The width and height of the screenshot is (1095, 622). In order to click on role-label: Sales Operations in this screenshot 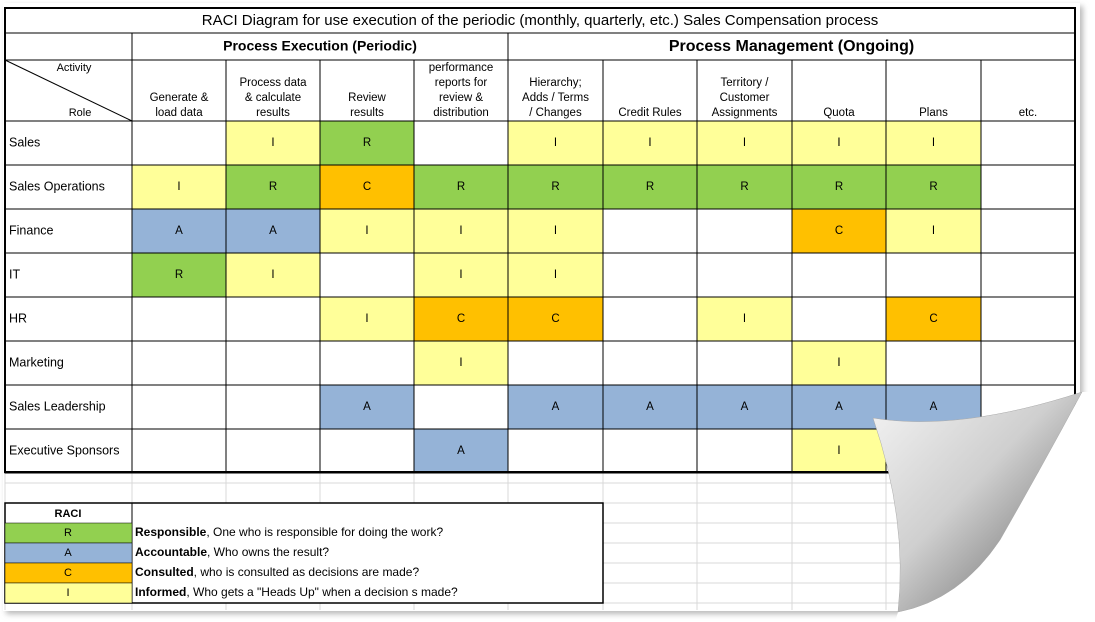, I will do `click(57, 186)`.